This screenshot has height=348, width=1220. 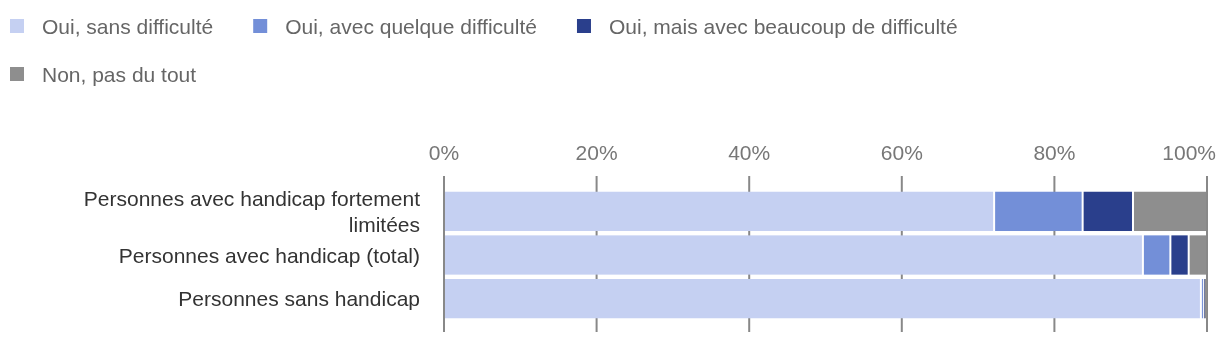 What do you see at coordinates (119, 74) in the screenshot?
I see `legend-label: Non, pas du tout` at bounding box center [119, 74].